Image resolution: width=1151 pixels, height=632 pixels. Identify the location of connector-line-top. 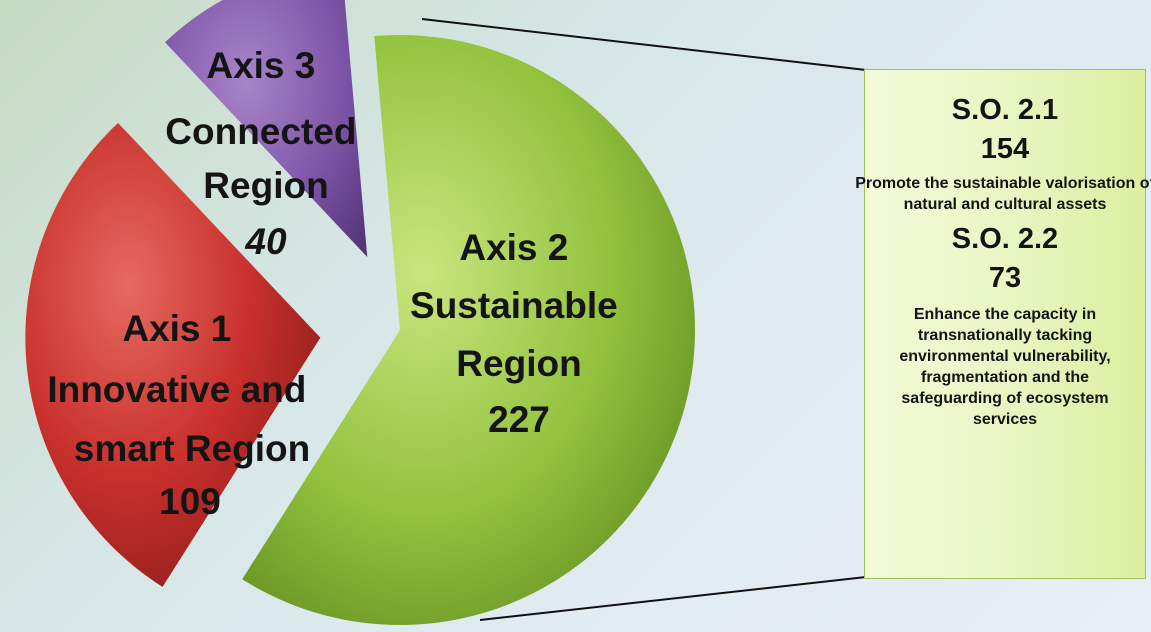
(644, 44).